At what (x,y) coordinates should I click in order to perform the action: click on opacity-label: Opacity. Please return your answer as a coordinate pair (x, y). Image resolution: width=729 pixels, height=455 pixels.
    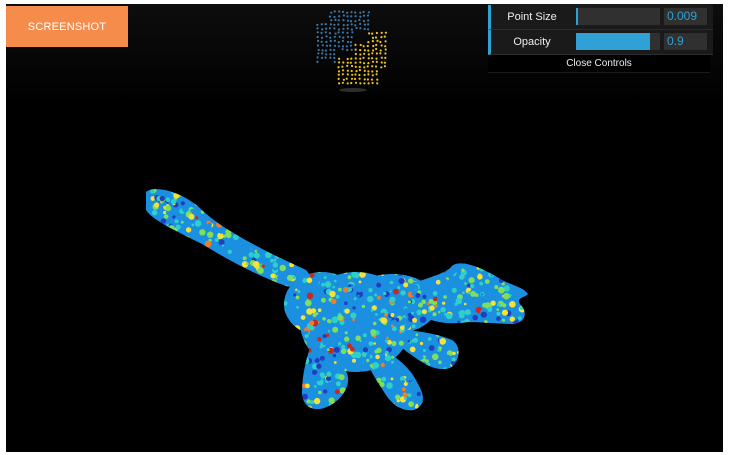
    Looking at the image, I should click on (532, 42).